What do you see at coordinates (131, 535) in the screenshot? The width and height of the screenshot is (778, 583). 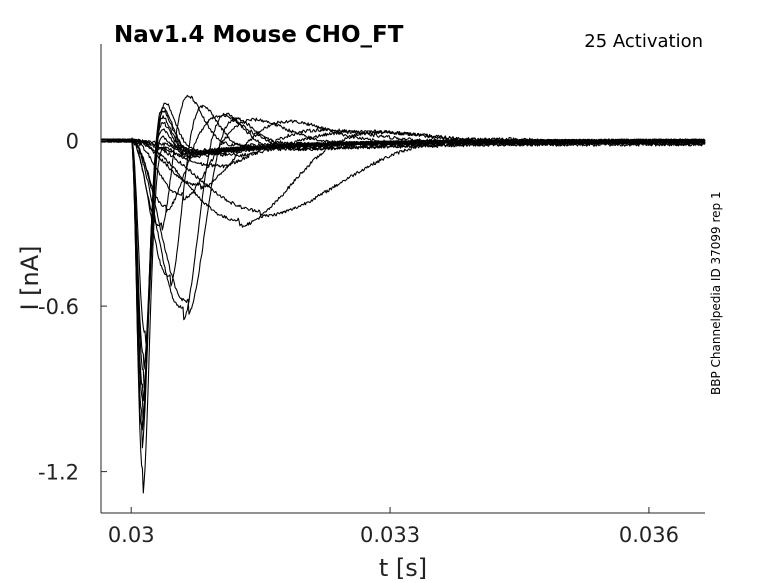 I see `x-tick-label: 0.03` at bounding box center [131, 535].